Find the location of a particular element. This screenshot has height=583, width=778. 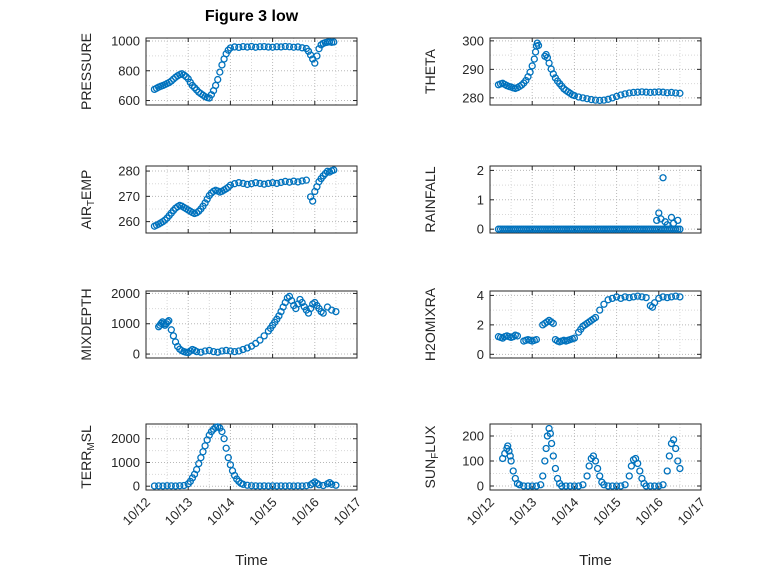

subplot-rainfall: 0 1 2 RAINFALL is located at coordinates (562, 200).